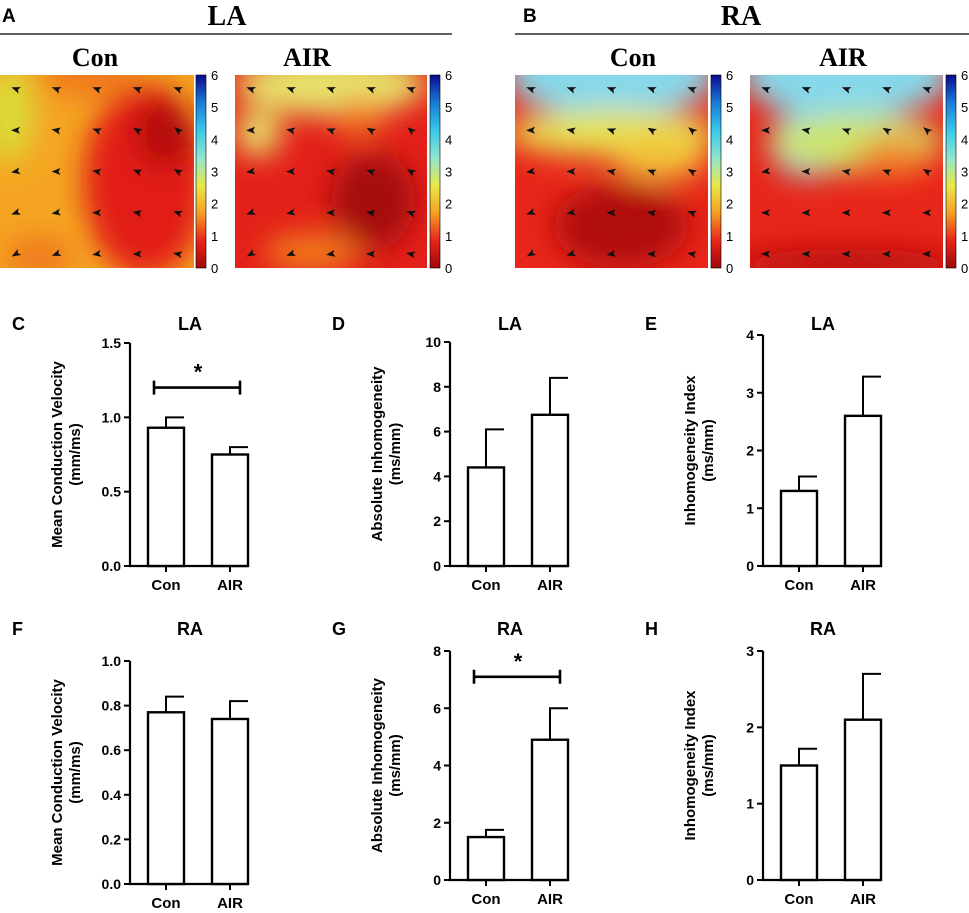  What do you see at coordinates (228, 16) in the screenshot?
I see `panel-title: LA` at bounding box center [228, 16].